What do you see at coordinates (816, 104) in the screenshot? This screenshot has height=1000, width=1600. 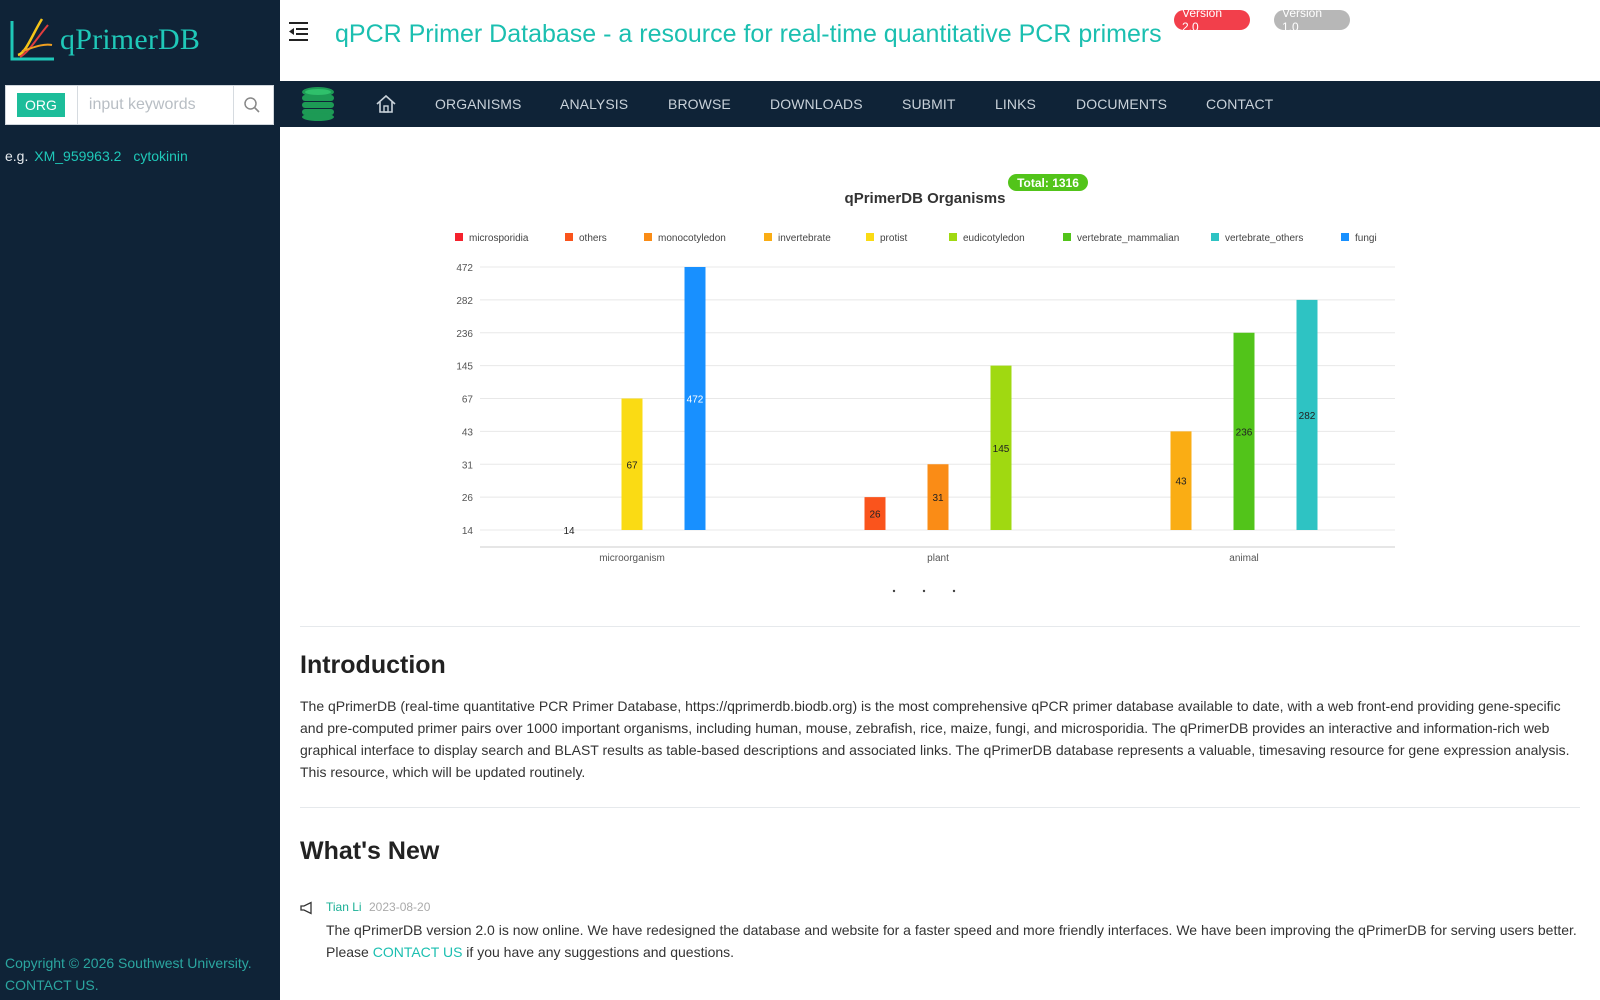 I see `nav-downloads: DOWNLOADS` at bounding box center [816, 104].